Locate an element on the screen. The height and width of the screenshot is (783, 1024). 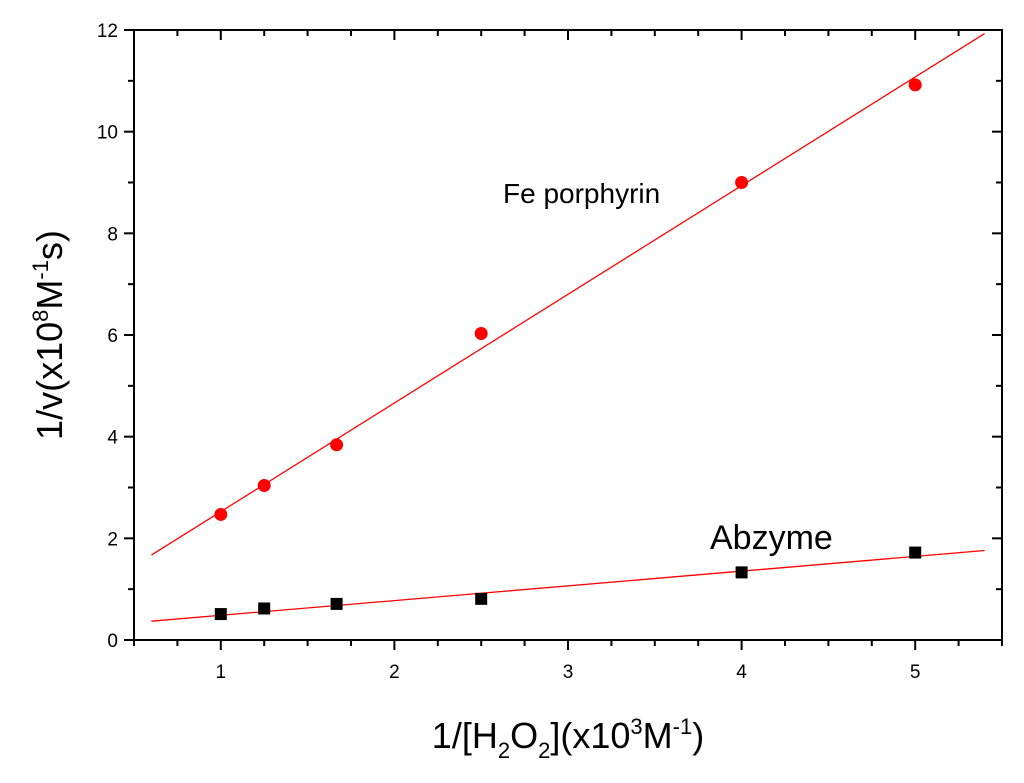
y-axis-title: 1/v(x108M-1s) is located at coordinates (49, 335).